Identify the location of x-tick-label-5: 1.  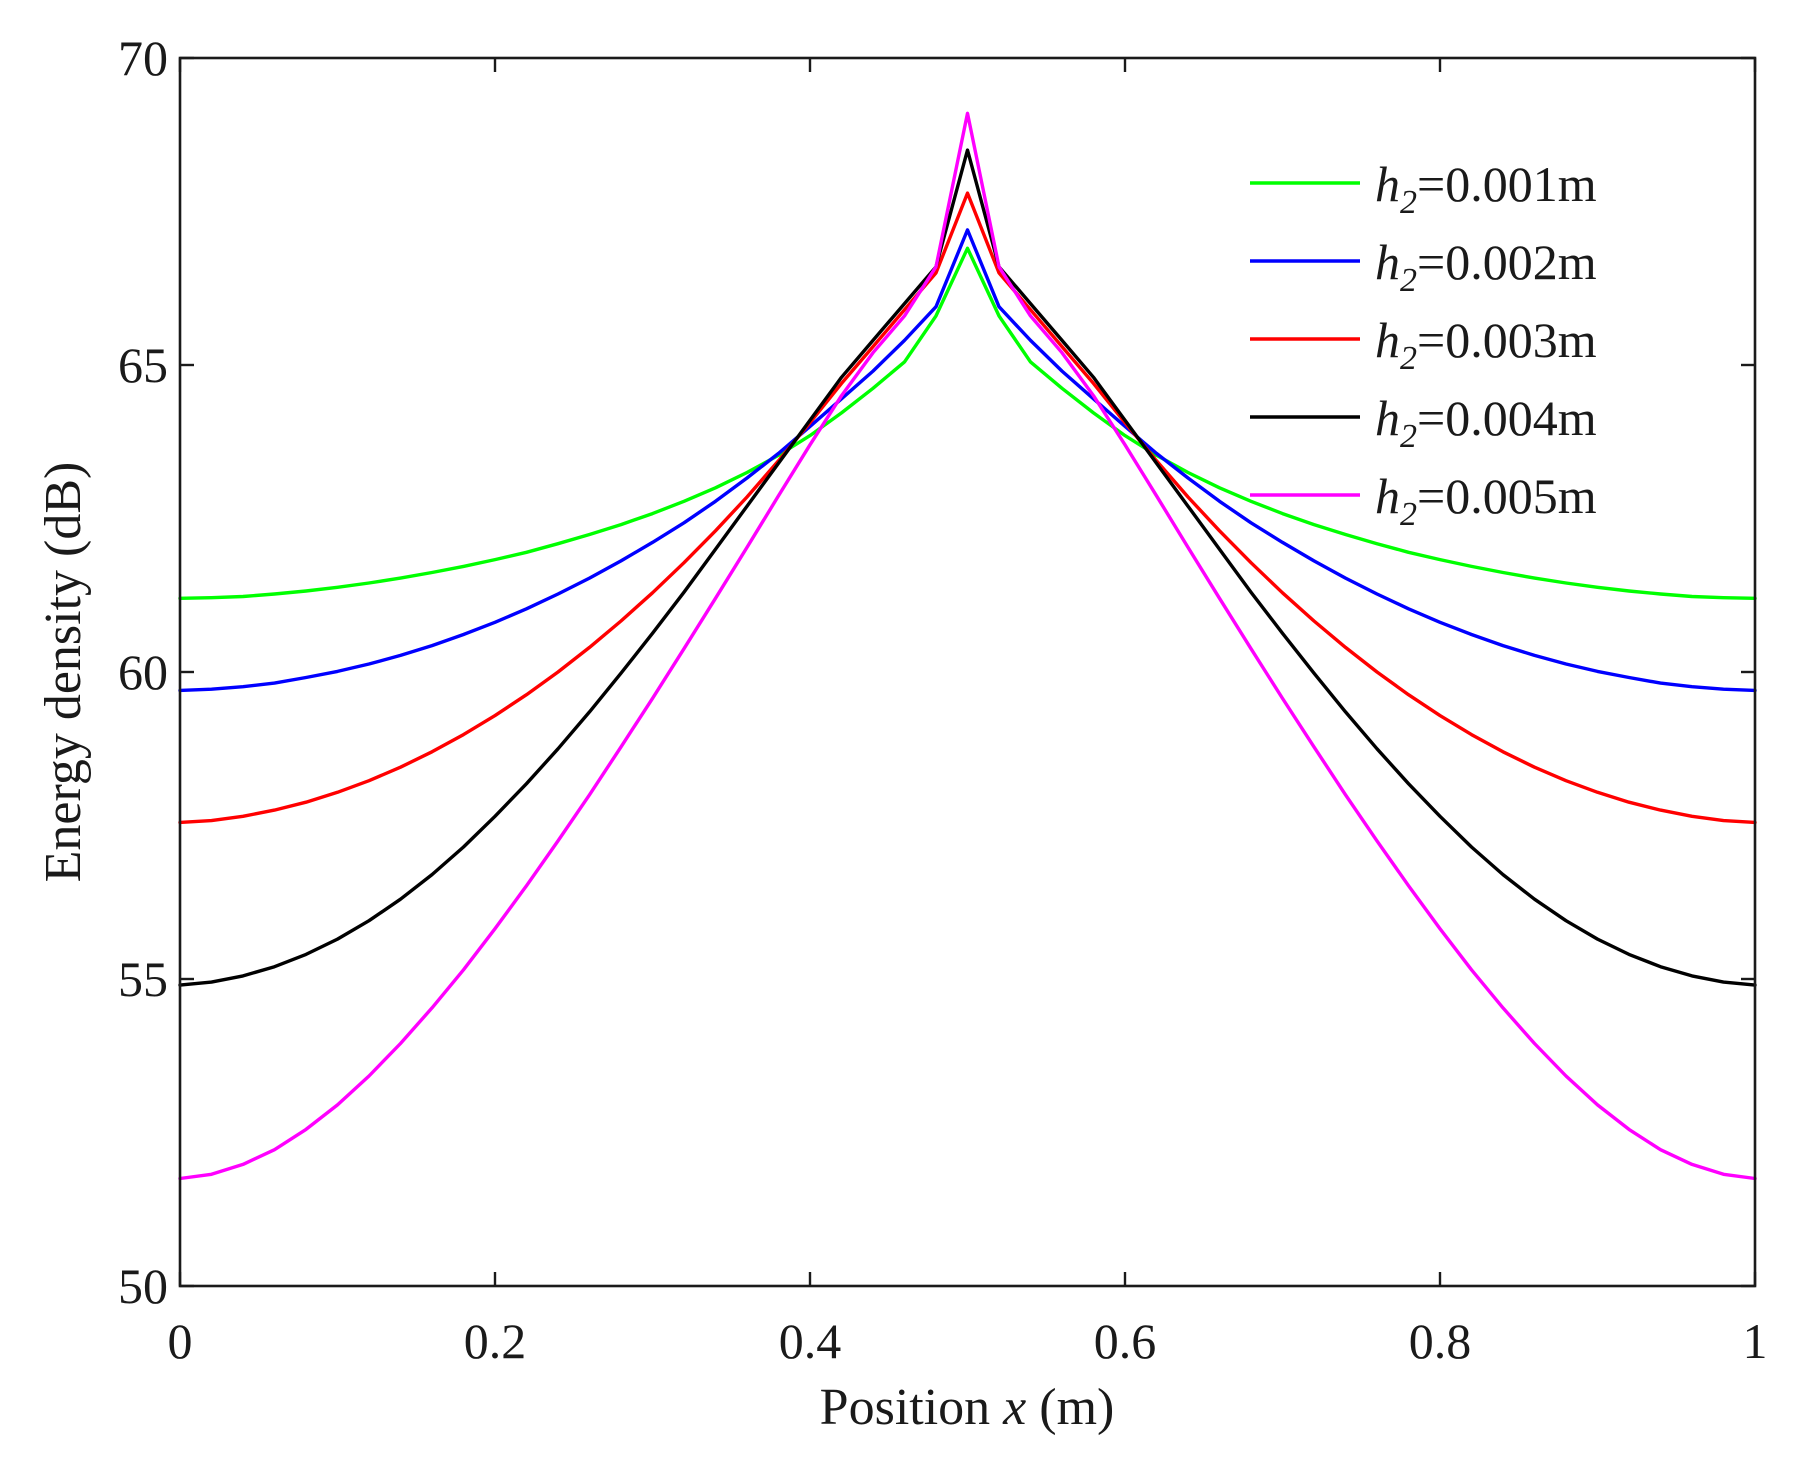
(1755, 1341).